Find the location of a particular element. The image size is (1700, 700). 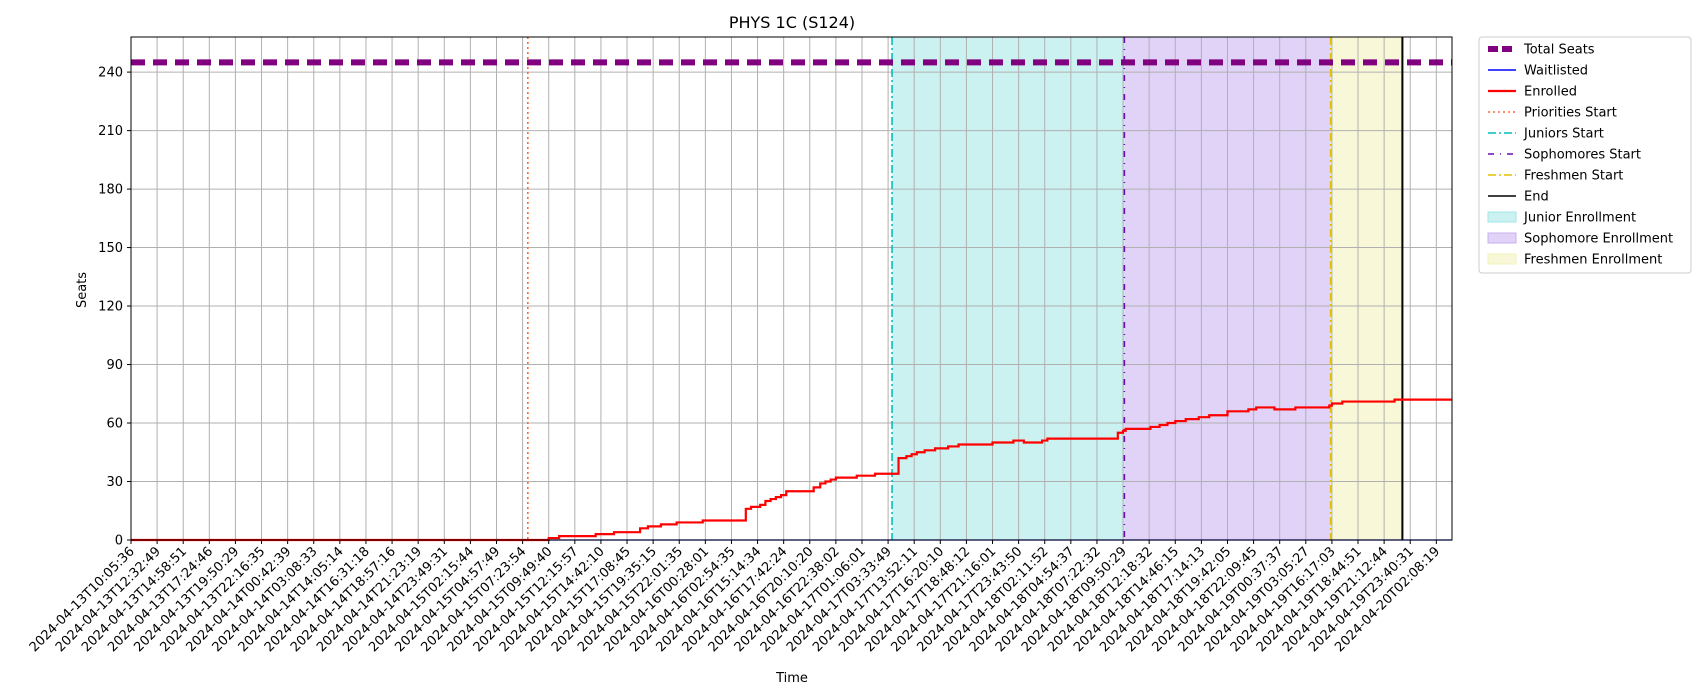

y-tick-label-1: 0 is located at coordinates (119, 541).